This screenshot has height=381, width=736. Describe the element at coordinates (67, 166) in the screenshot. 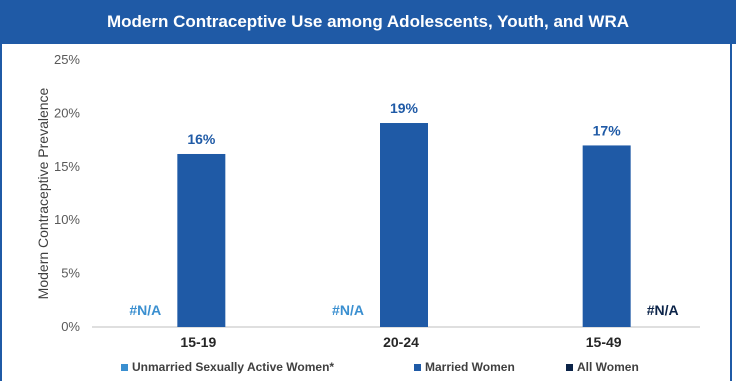

I see `y-tick-label: 15%` at that location.